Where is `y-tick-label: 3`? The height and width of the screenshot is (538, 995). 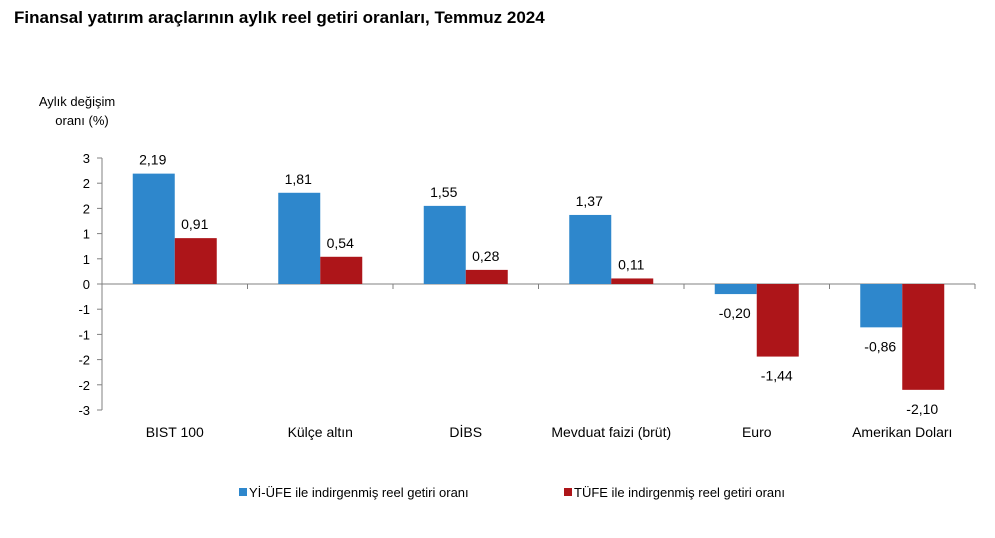 y-tick-label: 3 is located at coordinates (86, 158).